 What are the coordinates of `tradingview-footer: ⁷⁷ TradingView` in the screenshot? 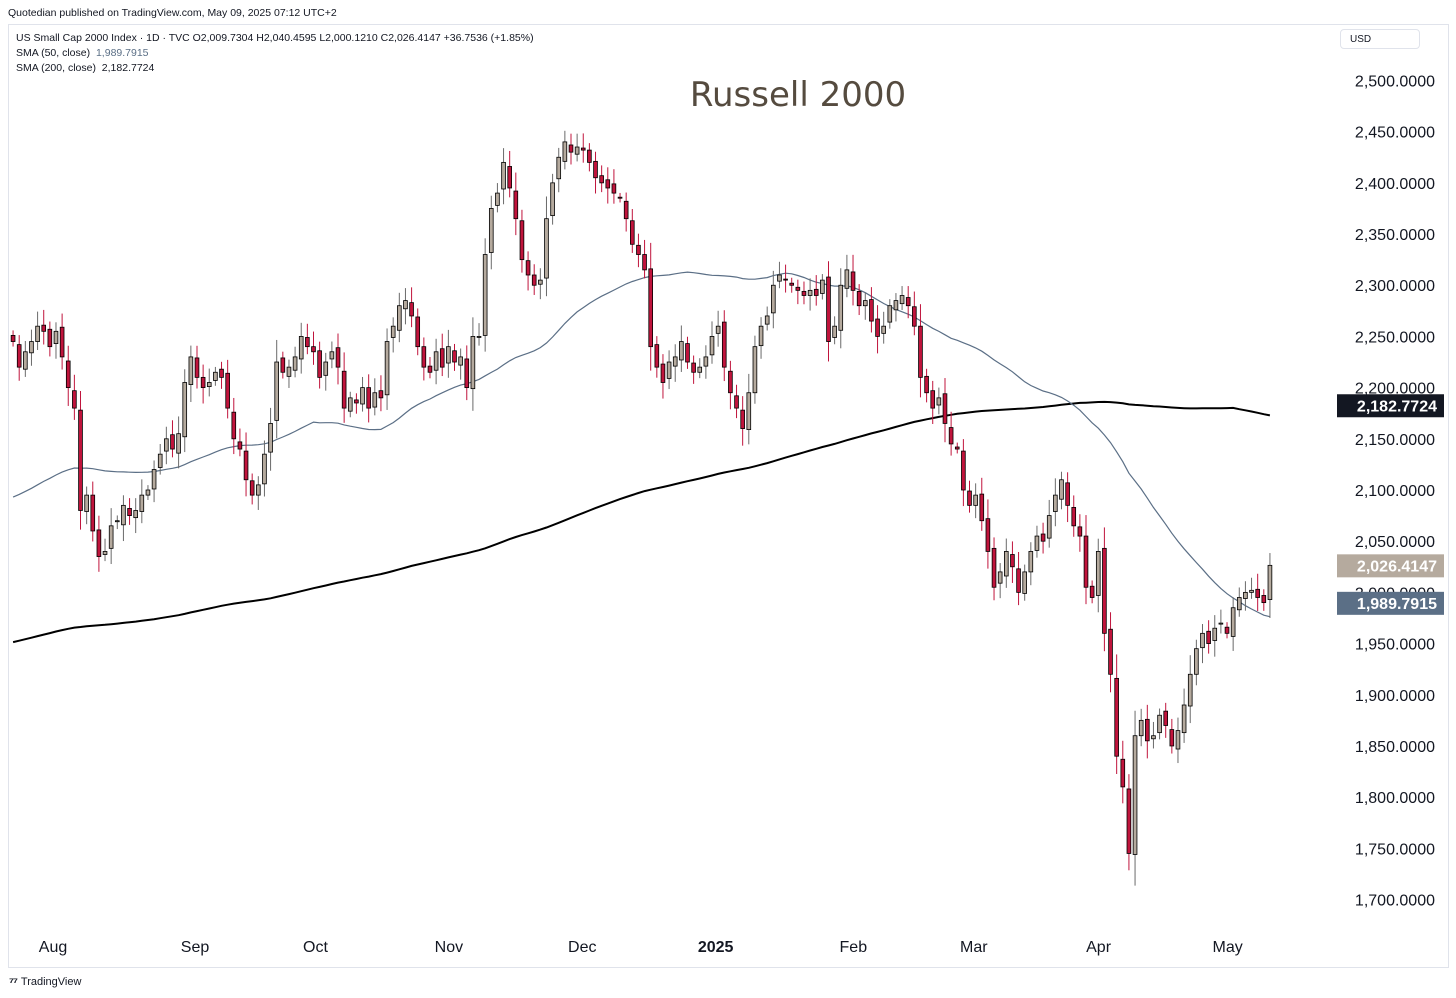 It's located at (45, 982).